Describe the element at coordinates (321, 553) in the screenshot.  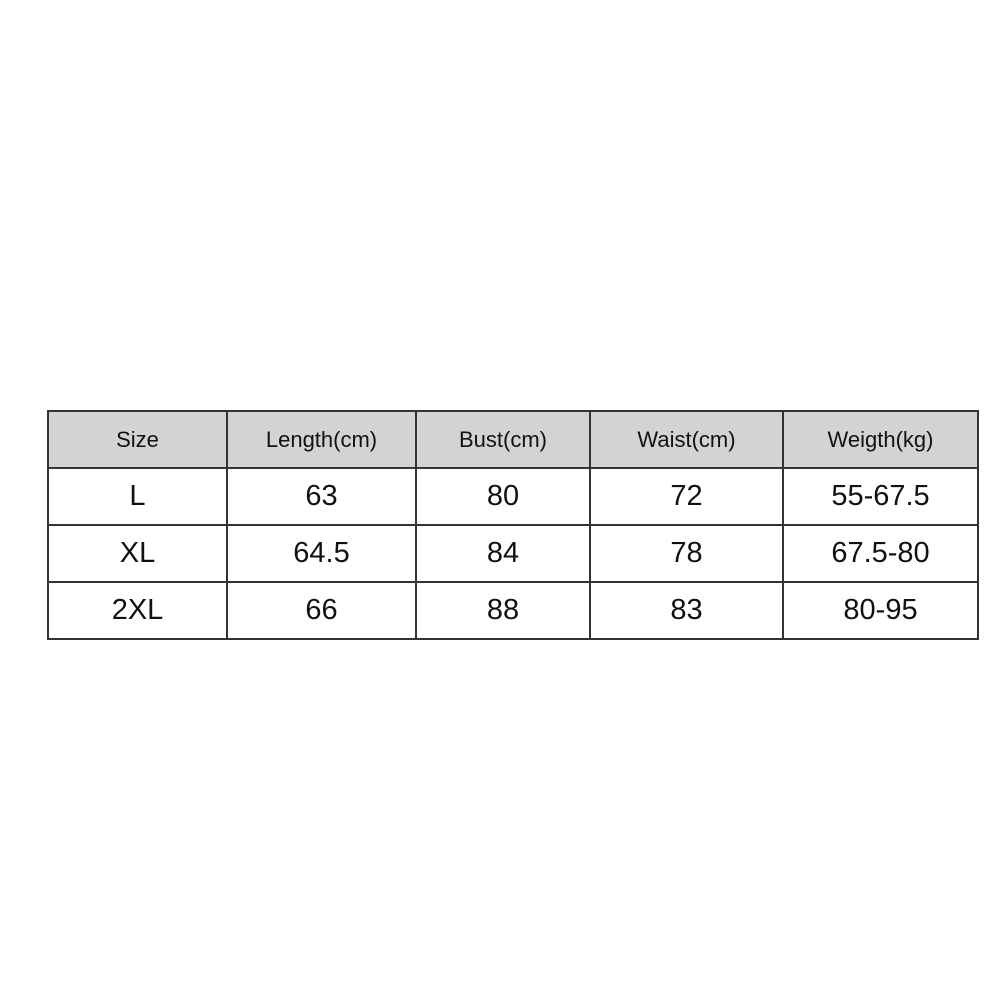
I see `cell-length: 64.5` at that location.